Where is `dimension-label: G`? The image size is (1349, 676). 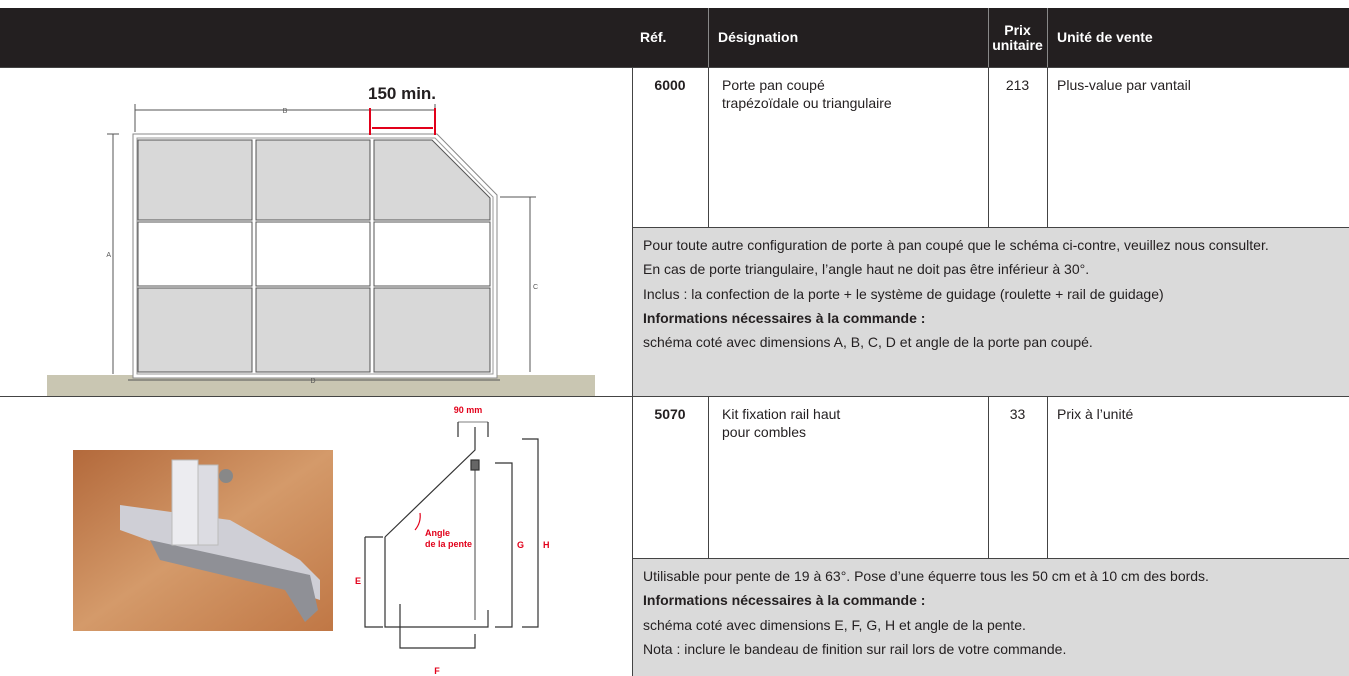
dimension-label: G is located at coordinates (520, 545).